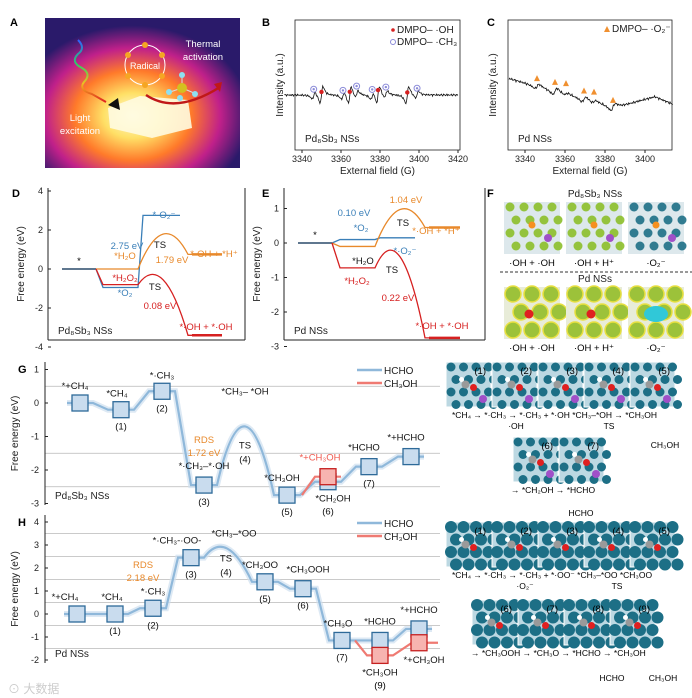  I want to click on sample-label: Pd₈Sb₃ NSs, so click(332, 139).